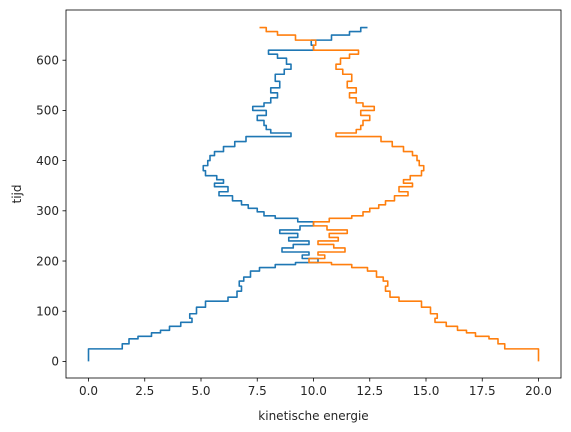 This screenshot has height=432, width=571. Describe the element at coordinates (47, 161) in the screenshot. I see `y-tick-label: 400` at that location.